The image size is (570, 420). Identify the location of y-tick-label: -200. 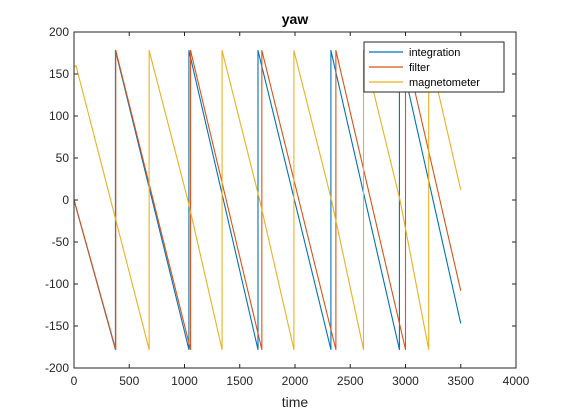
(57, 368).